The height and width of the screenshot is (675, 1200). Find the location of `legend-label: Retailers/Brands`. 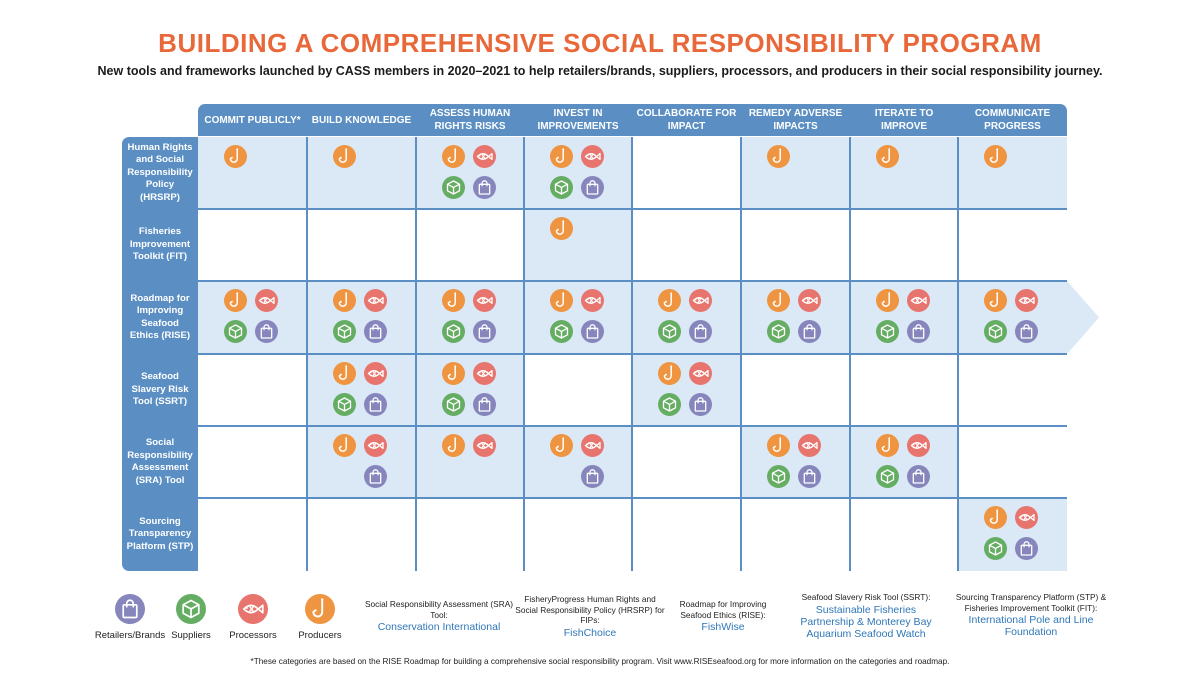

legend-label: Retailers/Brands is located at coordinates (130, 635).